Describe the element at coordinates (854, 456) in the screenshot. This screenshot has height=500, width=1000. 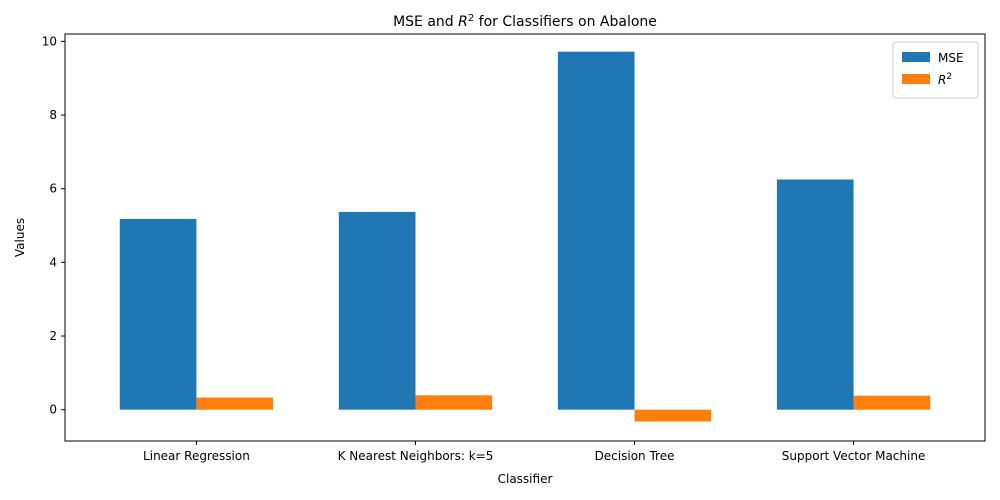
I see `x-tick-label: Support Vector Machine` at that location.